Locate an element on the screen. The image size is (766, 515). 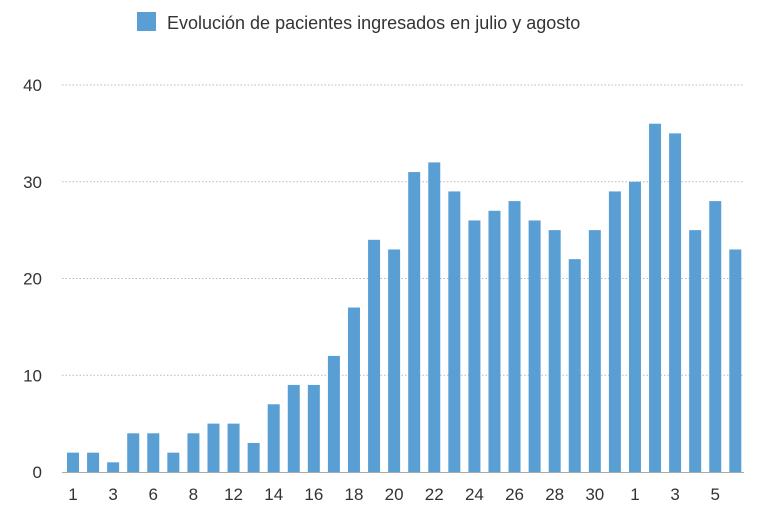
y-tick-label: 20 is located at coordinates (32, 279).